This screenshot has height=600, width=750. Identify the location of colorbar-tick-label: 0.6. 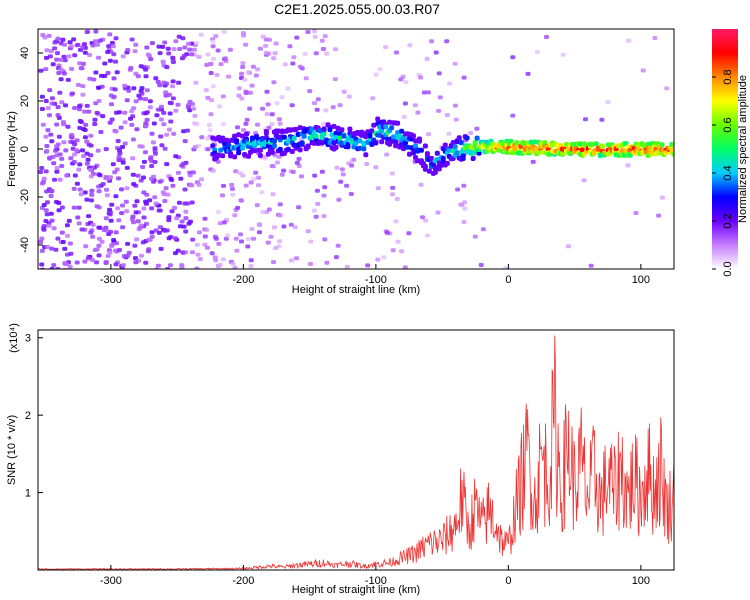
(728, 124).